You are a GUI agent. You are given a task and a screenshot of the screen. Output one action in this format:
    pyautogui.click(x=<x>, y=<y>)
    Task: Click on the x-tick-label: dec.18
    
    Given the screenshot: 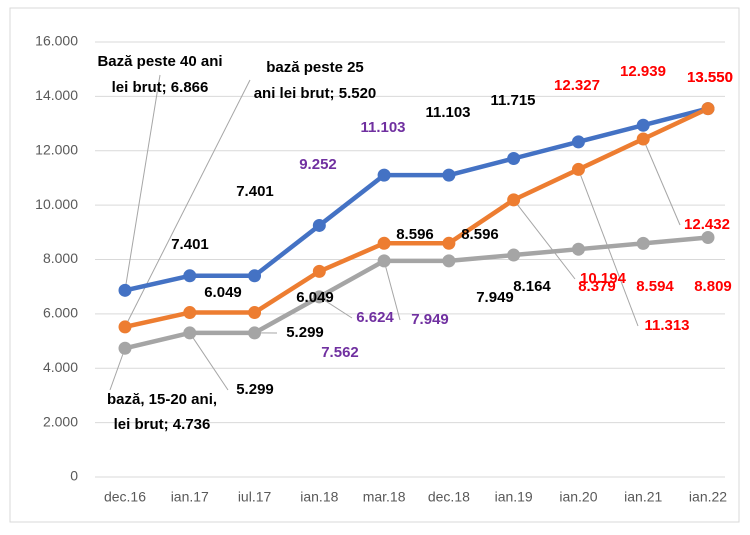 What is the action you would take?
    pyautogui.click(x=449, y=497)
    